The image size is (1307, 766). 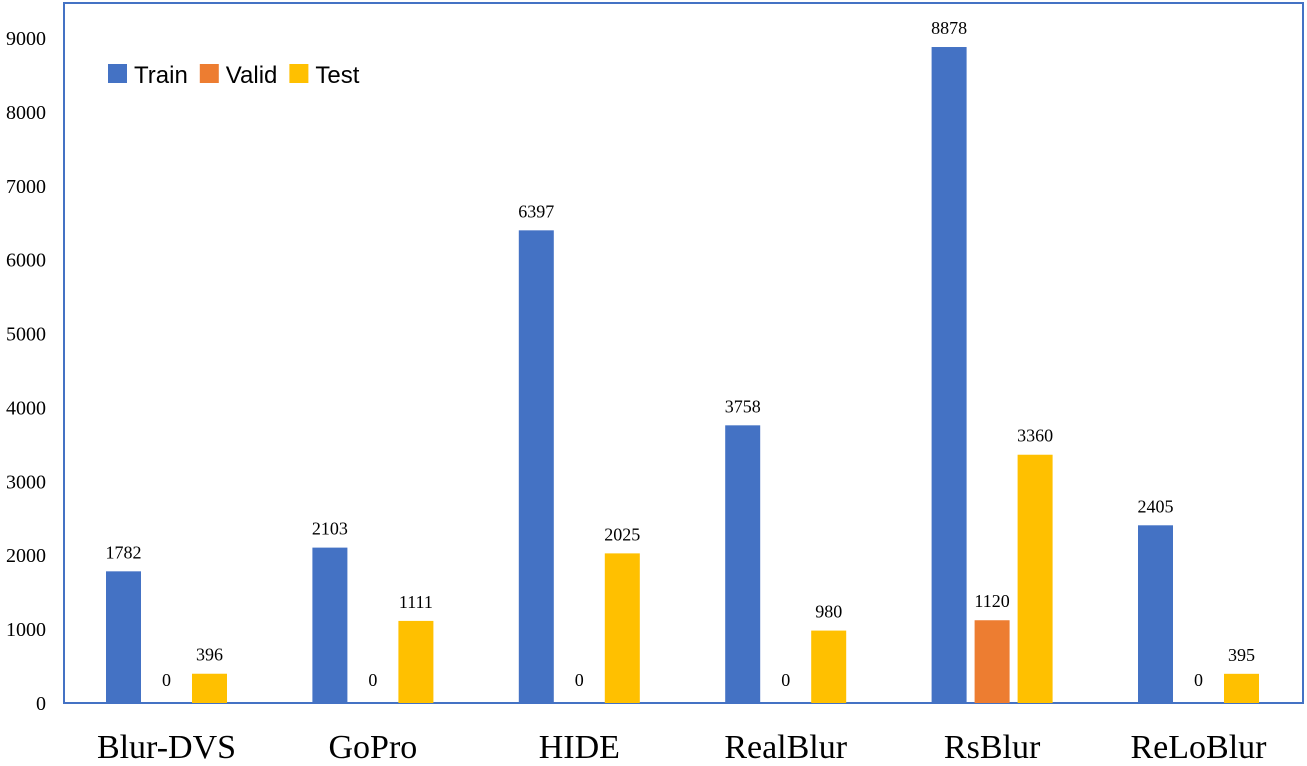 What do you see at coordinates (1241, 655) in the screenshot?
I see `data-label: 395` at bounding box center [1241, 655].